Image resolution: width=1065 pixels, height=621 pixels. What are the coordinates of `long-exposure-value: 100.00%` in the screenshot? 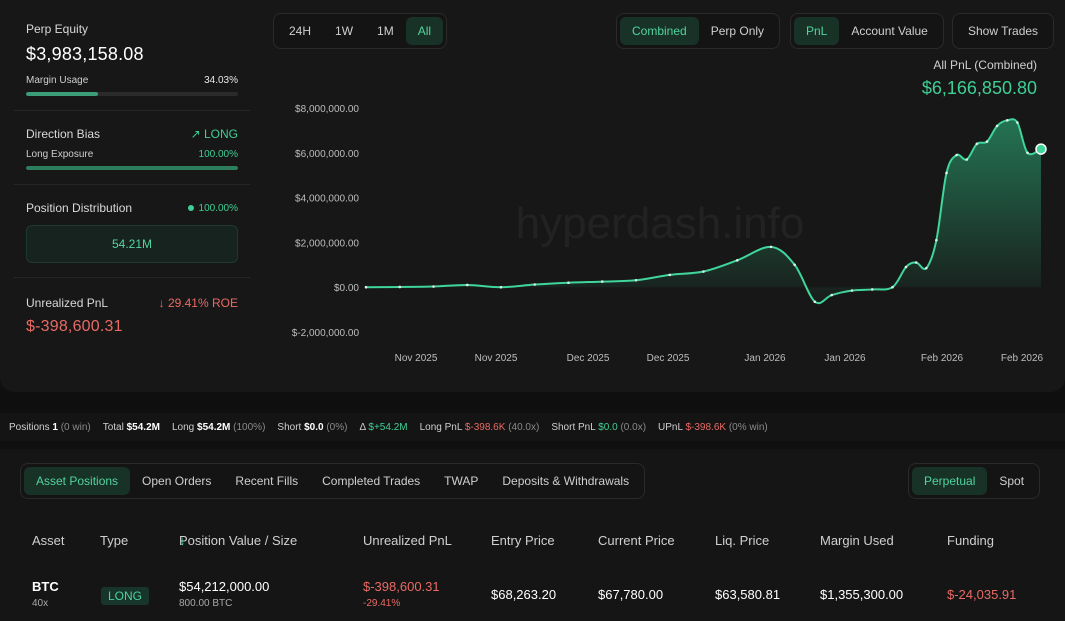 It's located at (218, 154).